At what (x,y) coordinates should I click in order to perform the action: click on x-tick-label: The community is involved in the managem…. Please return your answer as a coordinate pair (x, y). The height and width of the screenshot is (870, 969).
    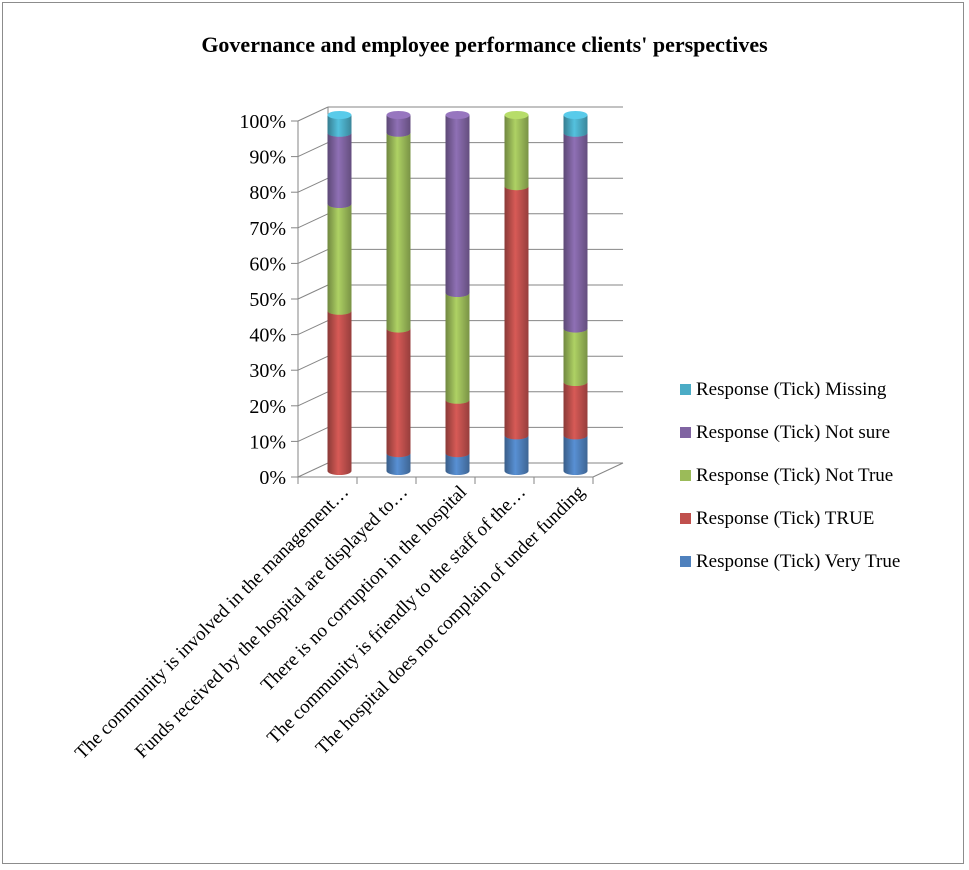
    Looking at the image, I should click on (212, 623).